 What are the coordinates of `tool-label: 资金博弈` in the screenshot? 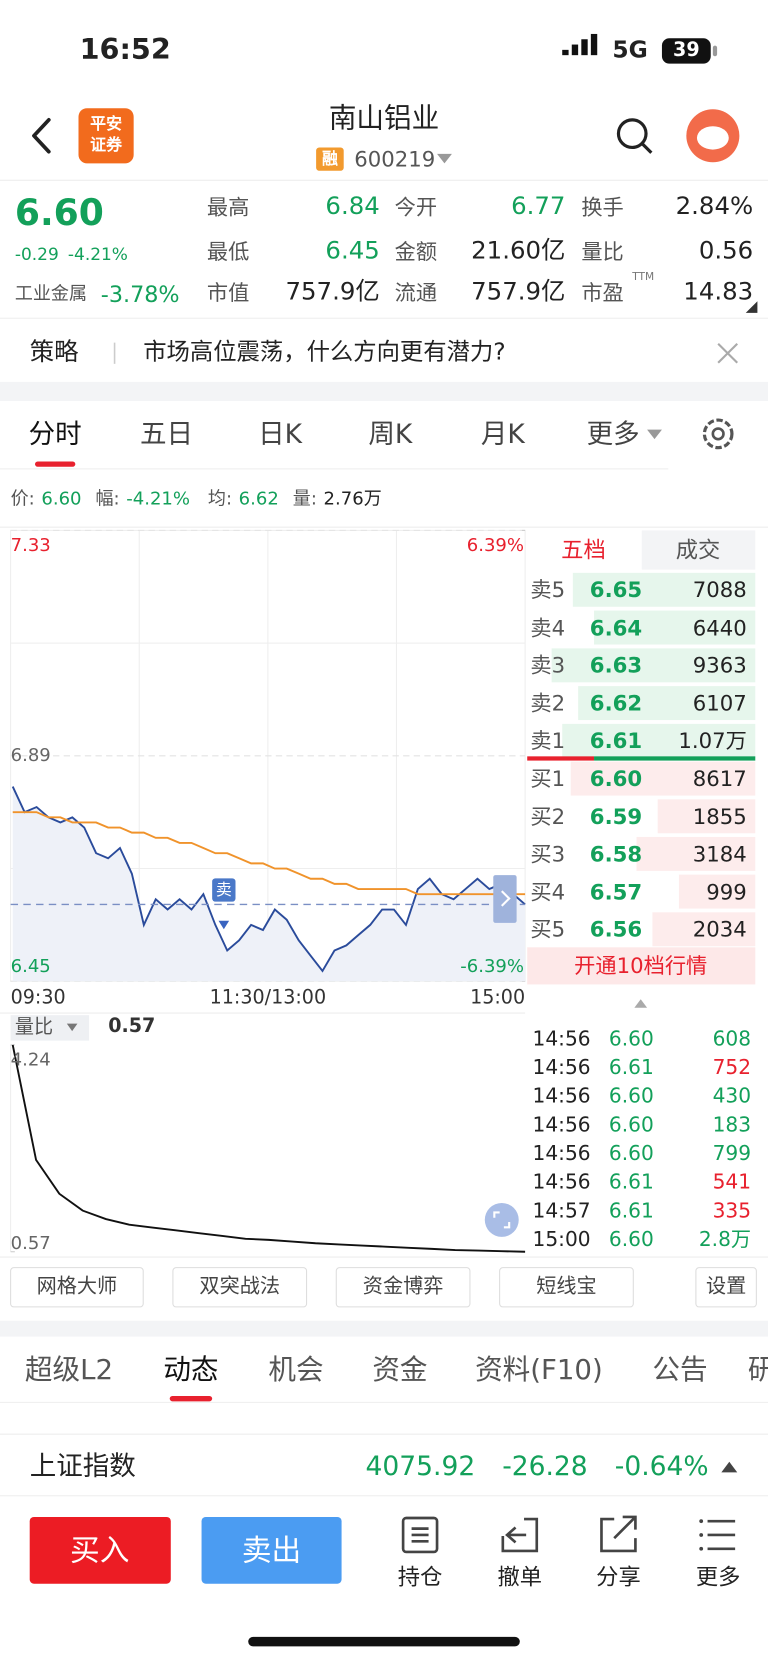 It's located at (403, 1286).